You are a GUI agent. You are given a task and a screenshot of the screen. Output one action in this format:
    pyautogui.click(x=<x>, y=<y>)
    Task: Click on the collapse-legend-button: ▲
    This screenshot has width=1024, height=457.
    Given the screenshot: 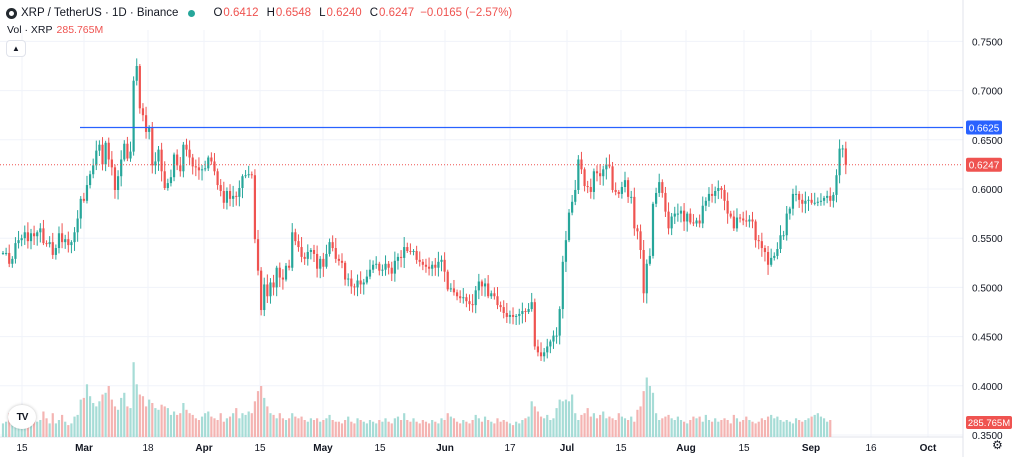 What is the action you would take?
    pyautogui.click(x=16, y=48)
    